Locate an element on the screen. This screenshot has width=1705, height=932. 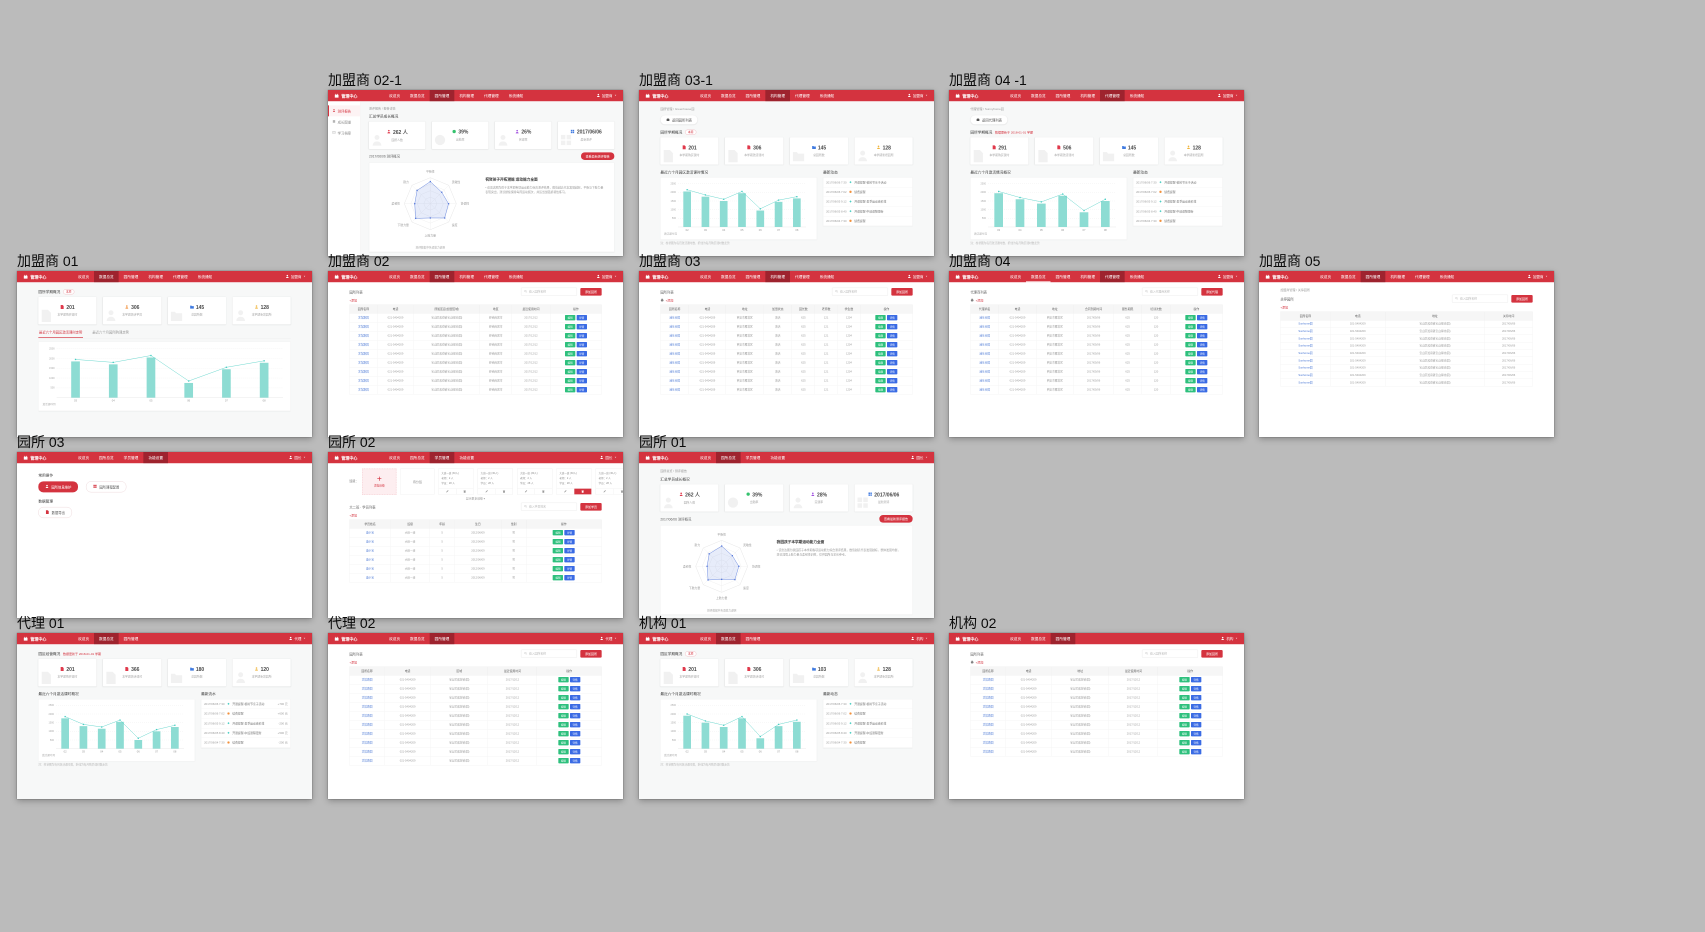
sidebar-item: 测评报告 is located at coordinates (344, 111).